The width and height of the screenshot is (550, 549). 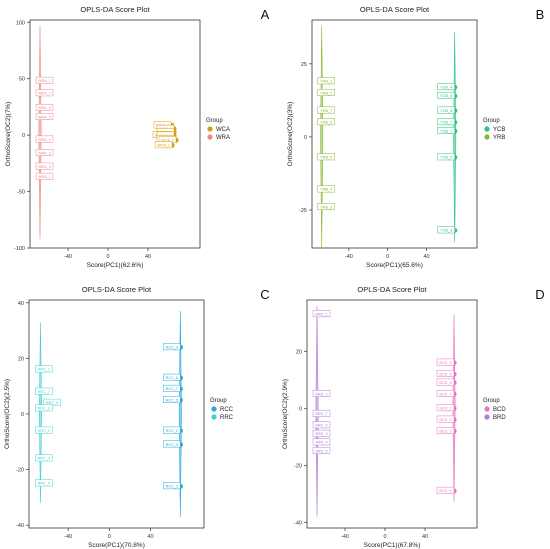 I want to click on sample-label-text: YCB_6, so click(x=446, y=111).